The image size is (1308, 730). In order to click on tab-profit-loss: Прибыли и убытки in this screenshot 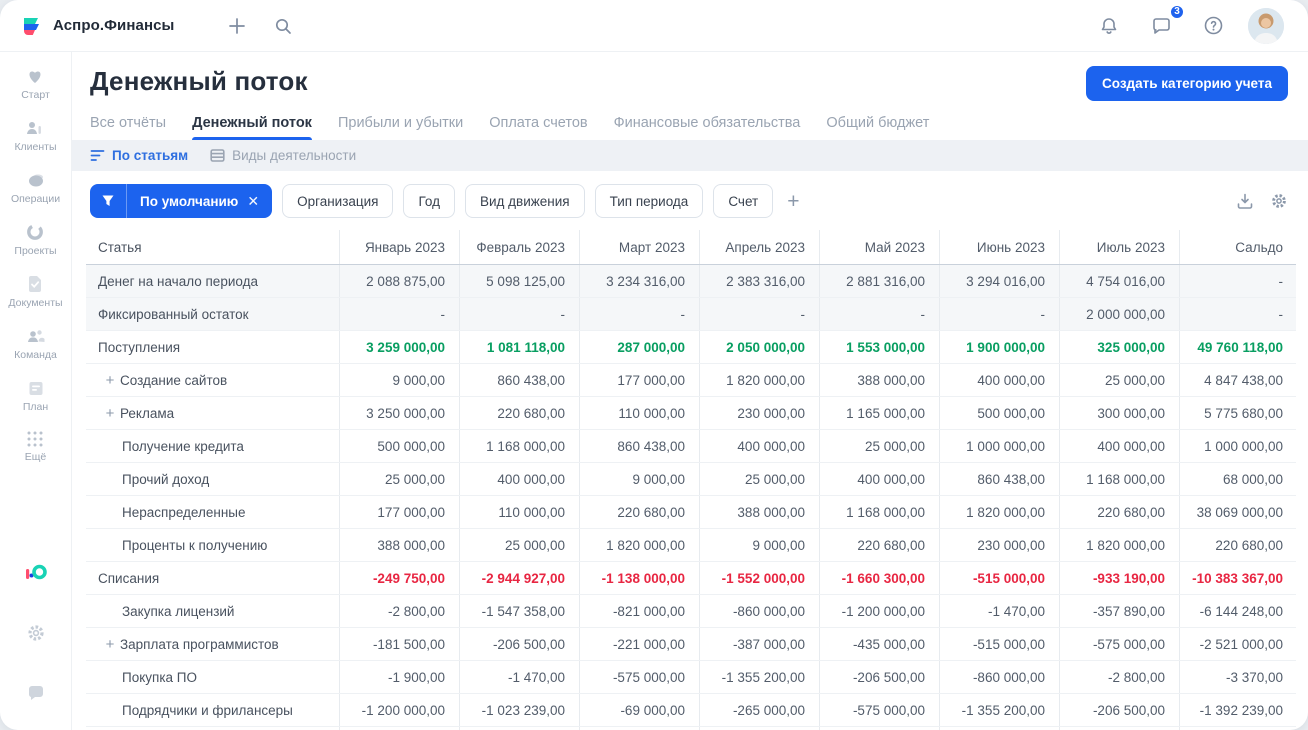, I will do `click(400, 125)`.